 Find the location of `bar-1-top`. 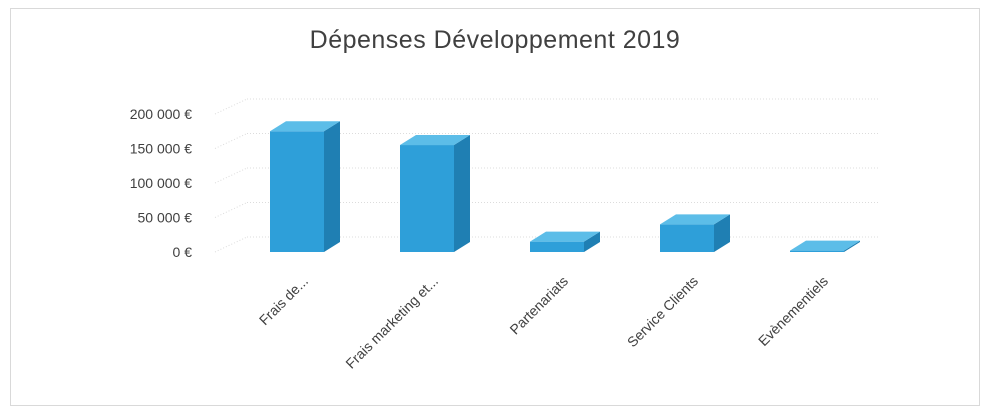

bar-1-top is located at coordinates (435, 140).